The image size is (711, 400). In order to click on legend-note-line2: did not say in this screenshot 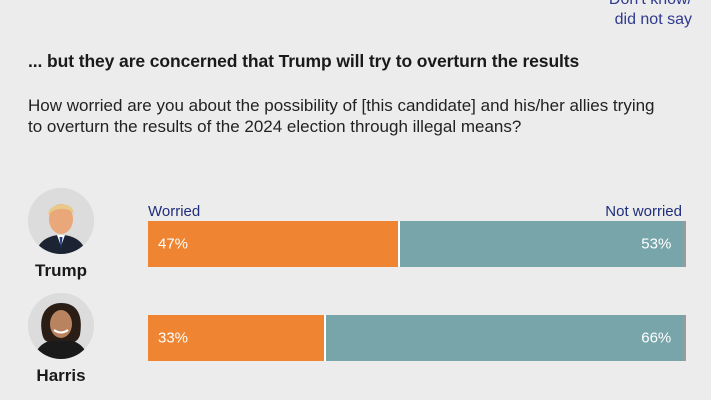, I will do `click(653, 19)`.